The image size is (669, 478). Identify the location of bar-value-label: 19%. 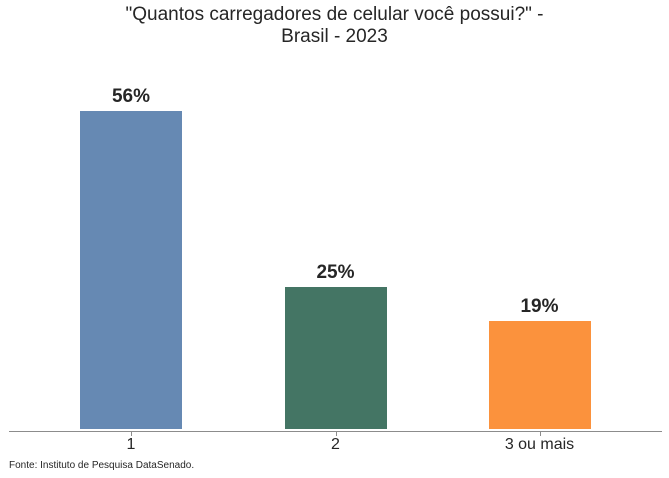
(539, 307).